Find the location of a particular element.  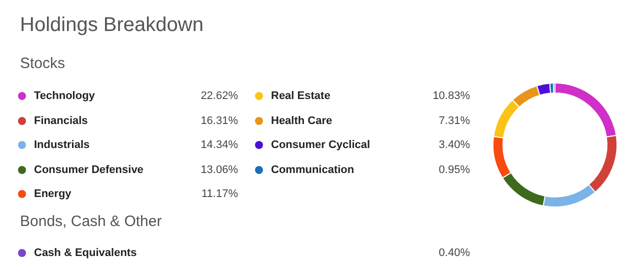

legend-label: Consumer Defensive is located at coordinates (89, 170).